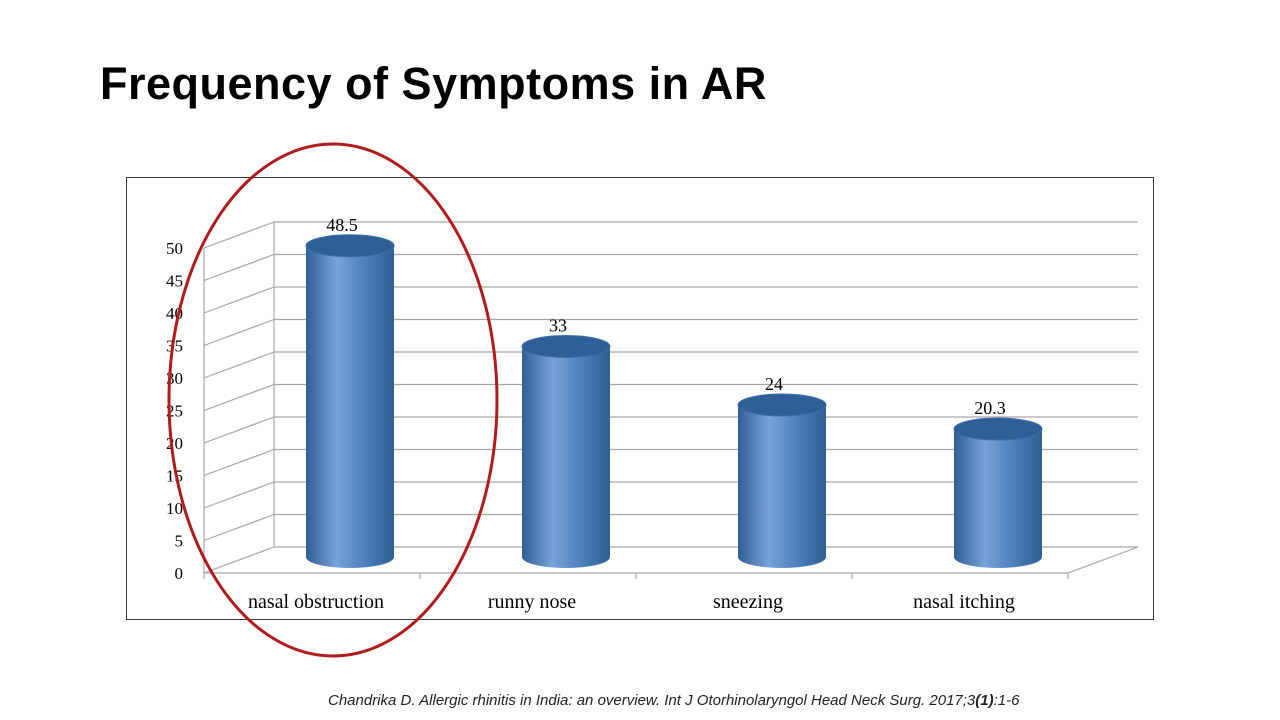 This screenshot has height=720, width=1280. I want to click on y-tick-label: 20, so click(174, 443).